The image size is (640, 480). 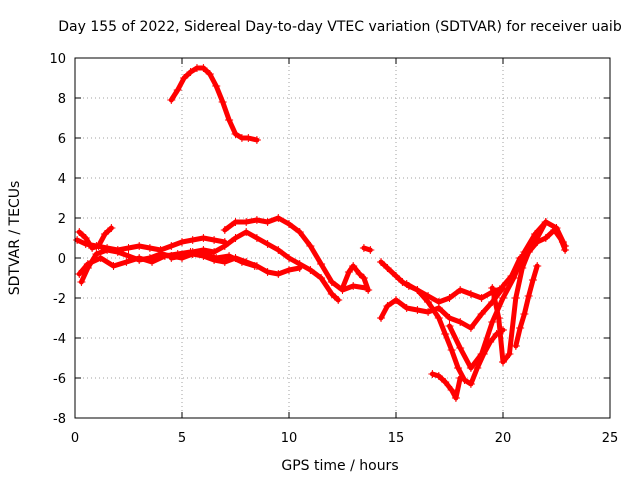 I want to click on x-tick-label: 0, so click(x=75, y=438).